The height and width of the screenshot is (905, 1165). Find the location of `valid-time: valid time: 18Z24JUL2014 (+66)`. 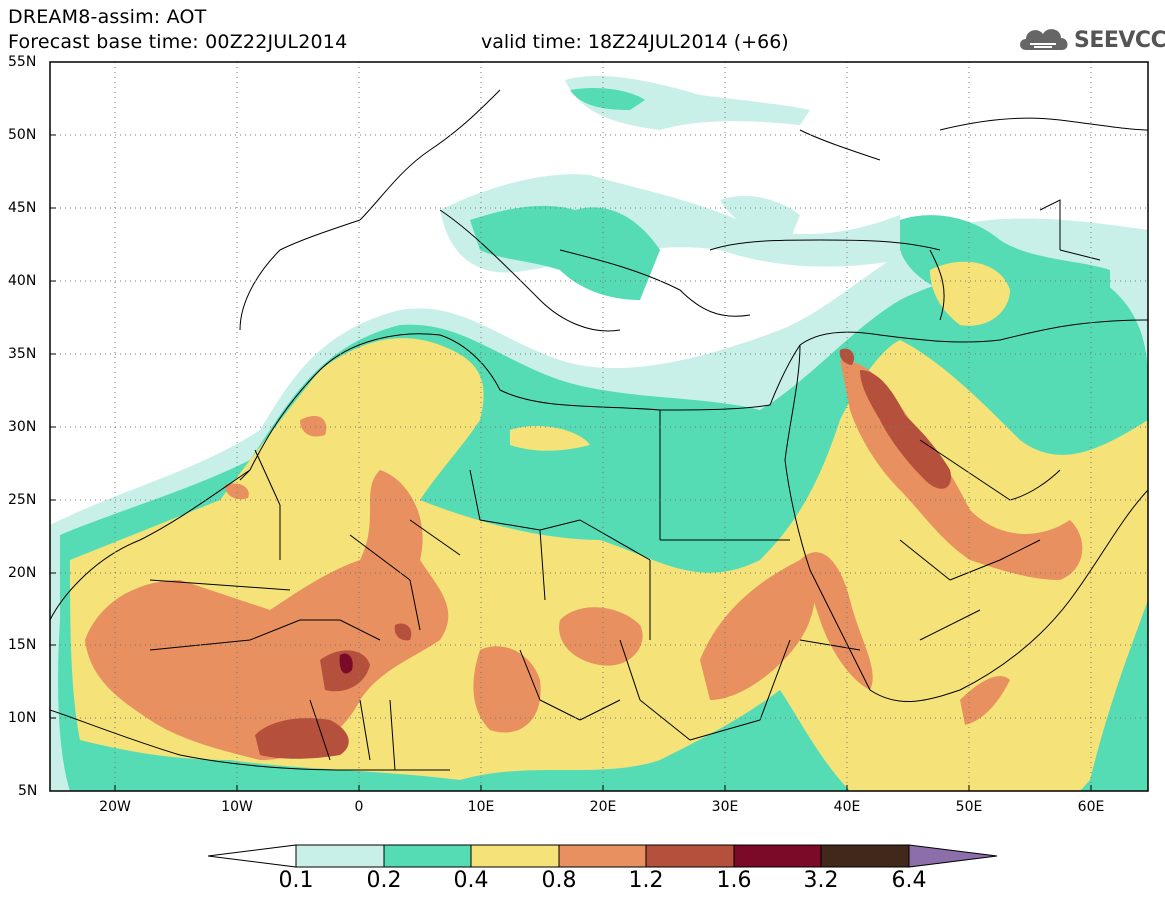

valid-time: valid time: 18Z24JUL2014 (+66) is located at coordinates (635, 42).